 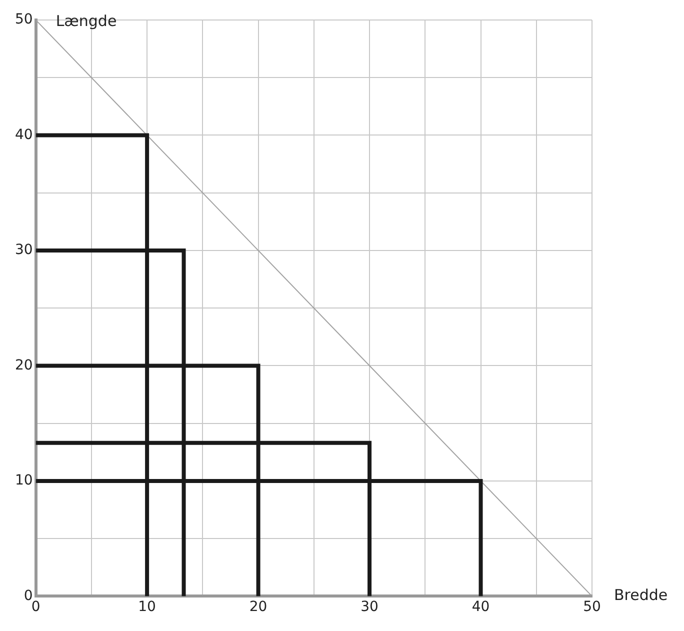 What do you see at coordinates (258, 607) in the screenshot?
I see `x-tick-label: 20` at bounding box center [258, 607].